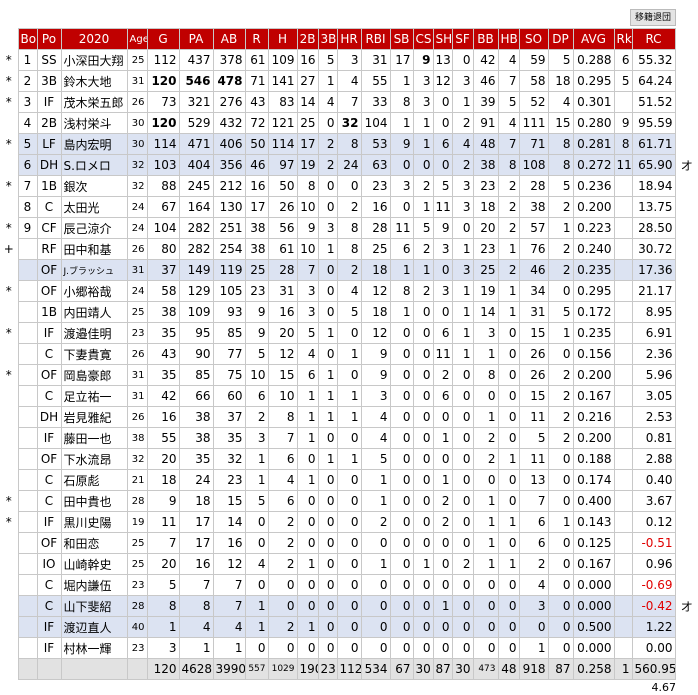 This screenshot has width=698, height=695. What do you see at coordinates (196, 165) in the screenshot?
I see `table-cell: 404` at bounding box center [196, 165].